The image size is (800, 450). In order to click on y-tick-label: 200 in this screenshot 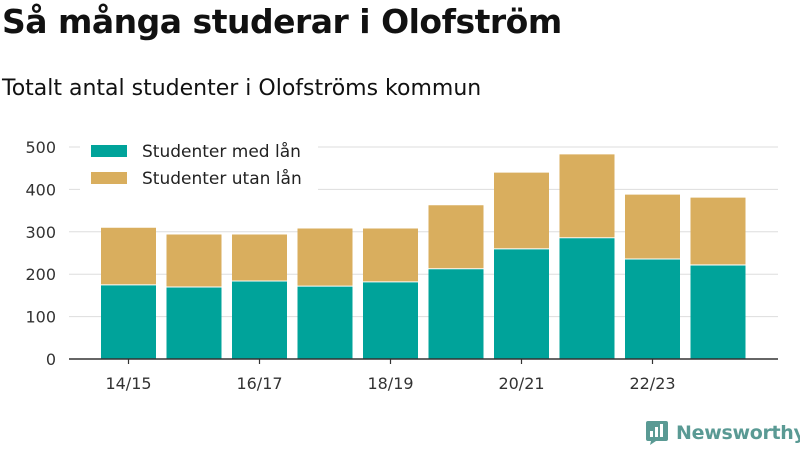, I will do `click(40, 274)`.